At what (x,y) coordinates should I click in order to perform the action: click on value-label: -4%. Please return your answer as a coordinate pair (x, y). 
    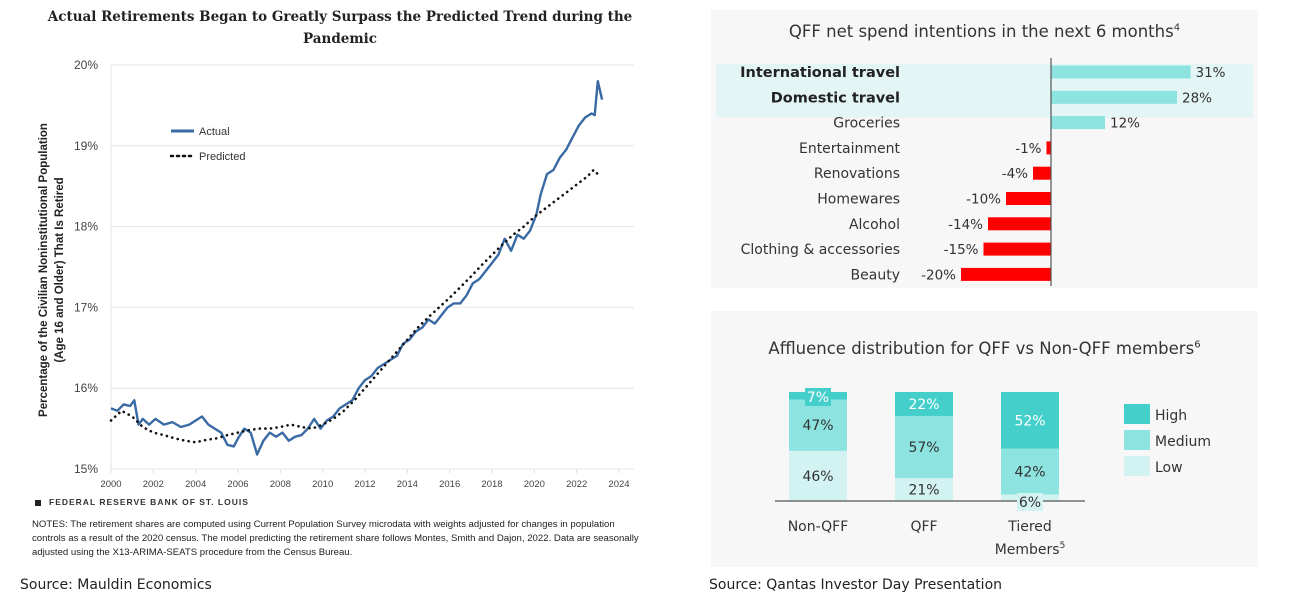
    Looking at the image, I should click on (1015, 174).